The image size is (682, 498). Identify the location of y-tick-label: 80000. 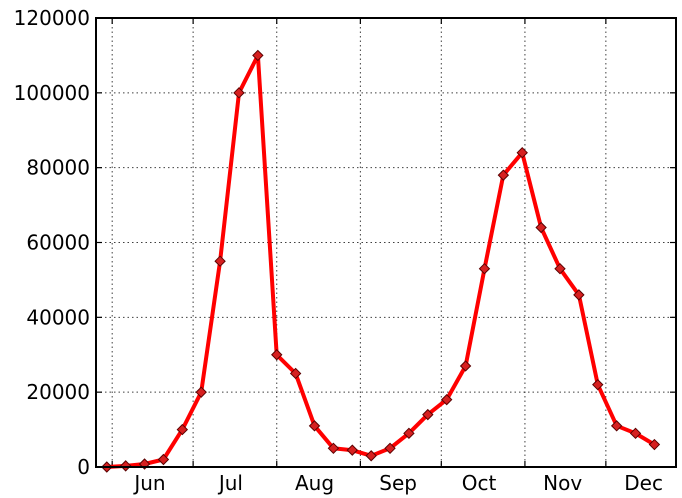
(58, 168).